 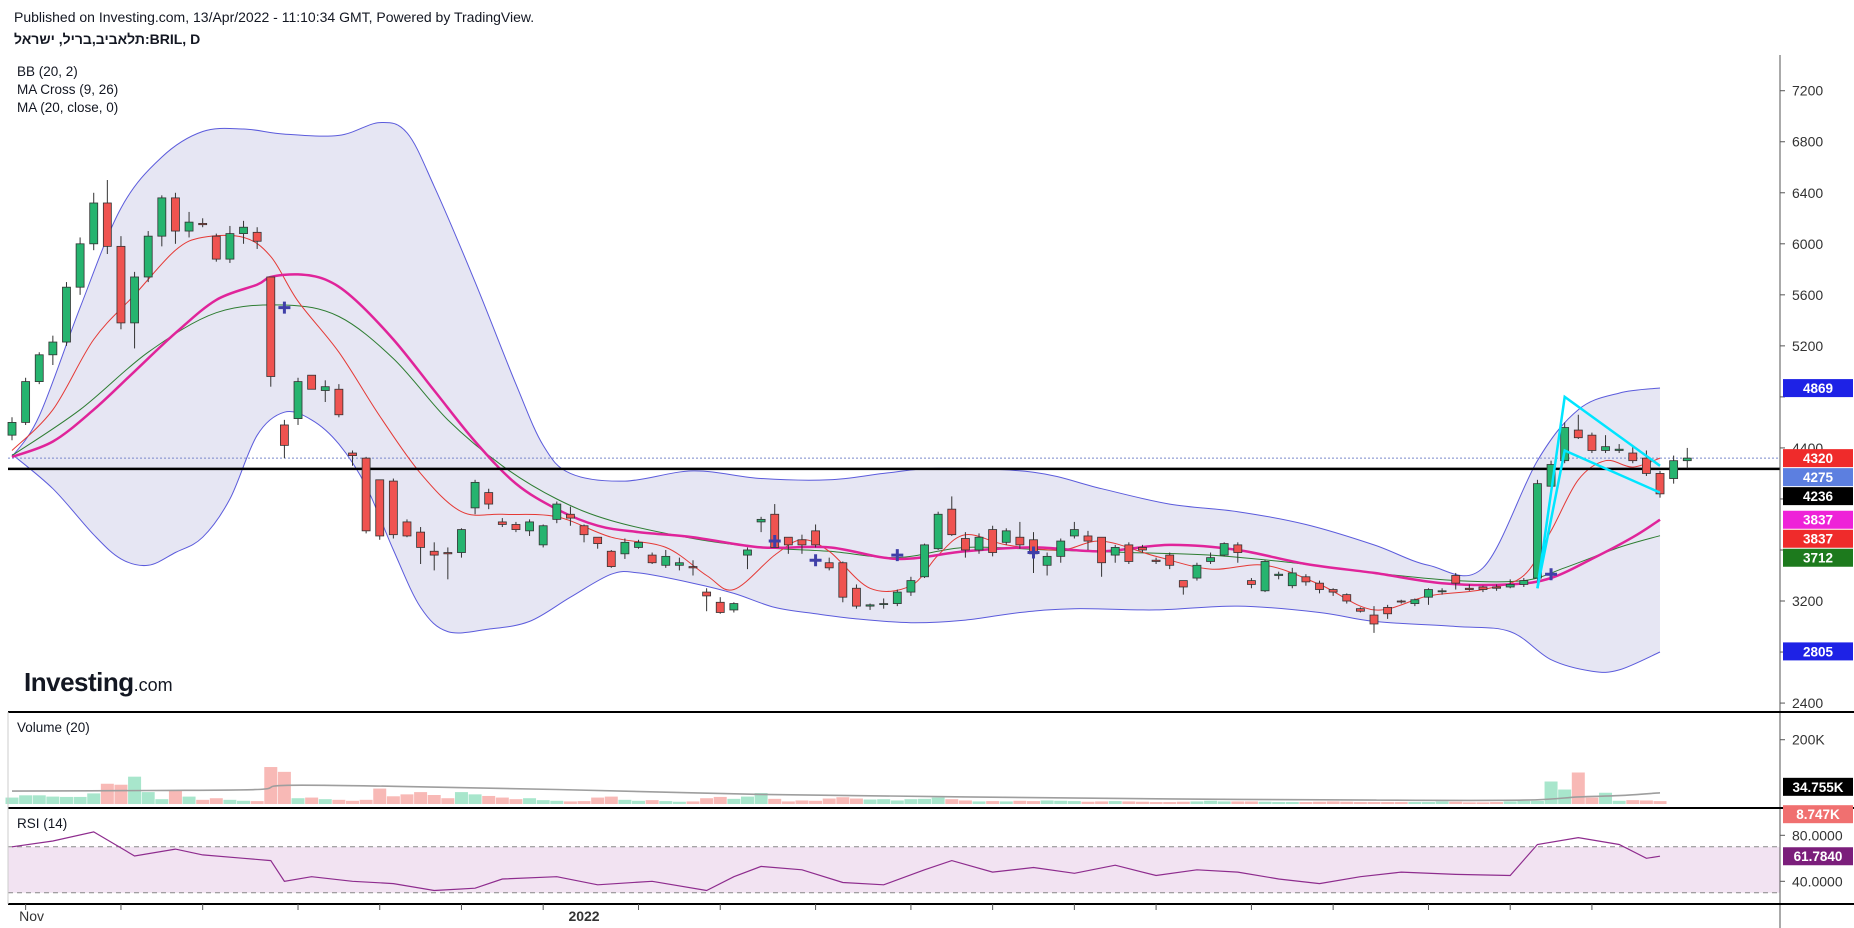 I want to click on price-last-value-badge: 3837, so click(x=1818, y=520).